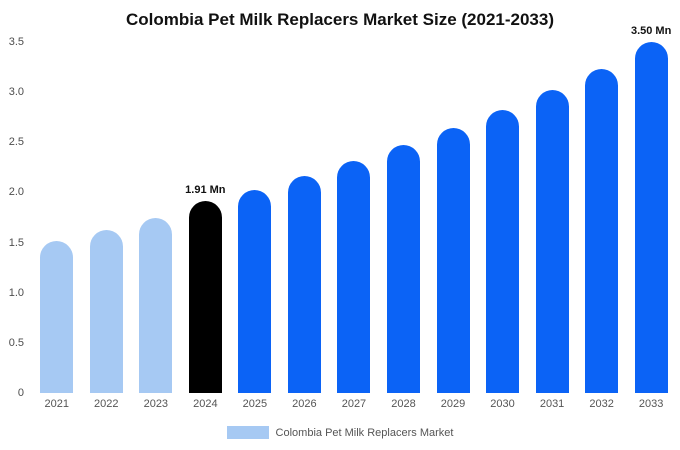 The width and height of the screenshot is (680, 450). Describe the element at coordinates (651, 404) in the screenshot. I see `x-tick-label-2033: 2033` at that location.